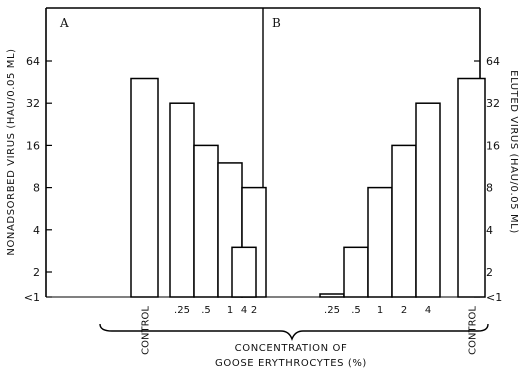 This screenshot has width=527, height=374. Describe the element at coordinates (33, 145) in the screenshot. I see `y-tick-label-left: 16` at that location.